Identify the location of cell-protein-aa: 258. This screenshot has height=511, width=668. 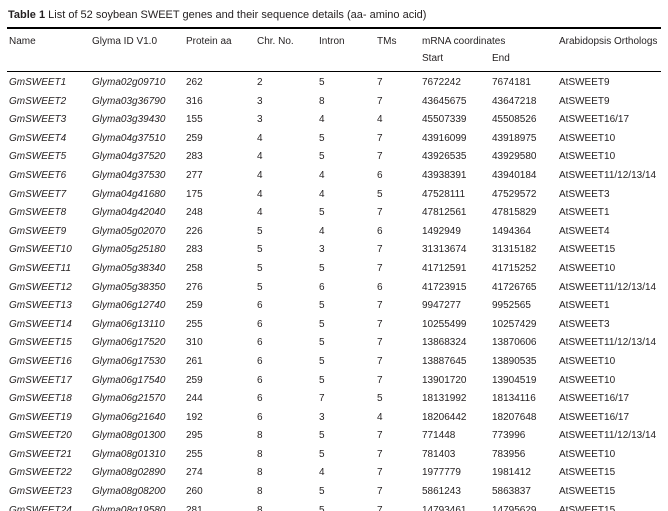
(194, 268).